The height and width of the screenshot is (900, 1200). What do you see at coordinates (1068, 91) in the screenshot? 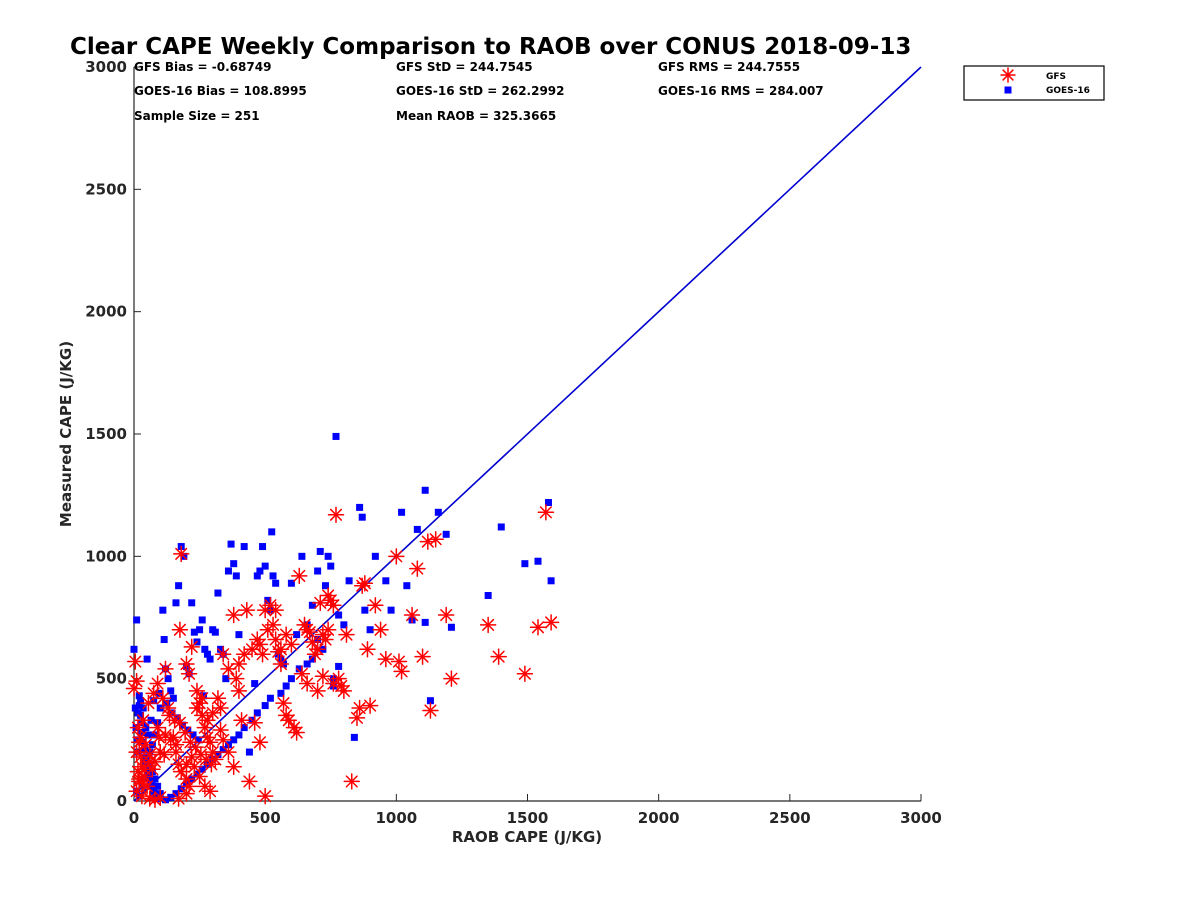
I see `legend-goes-16-label: GOES-16` at bounding box center [1068, 91].